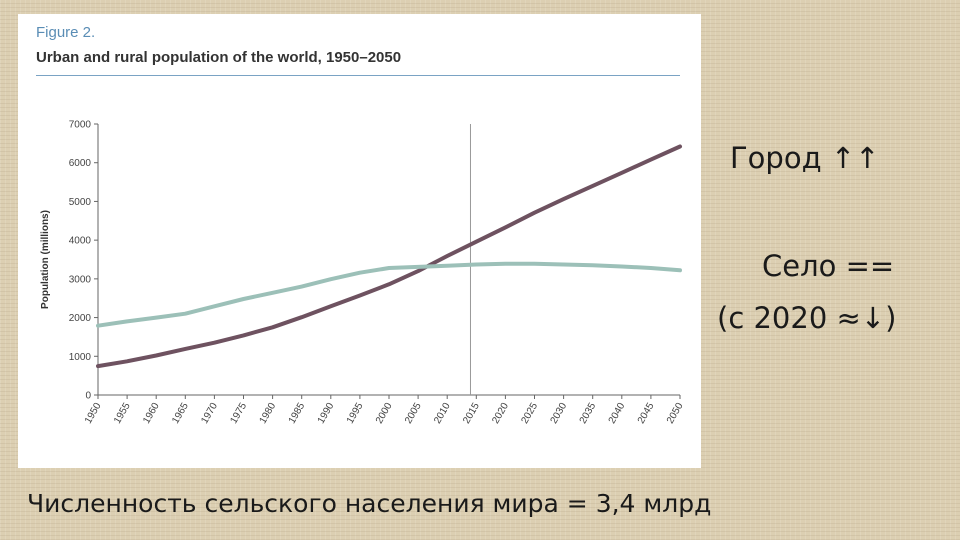  I want to click on y-tick-label: 6000, so click(80, 163).